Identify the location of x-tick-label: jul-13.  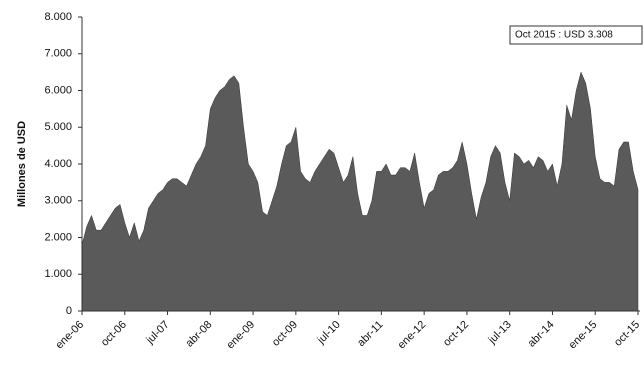
(500, 333).